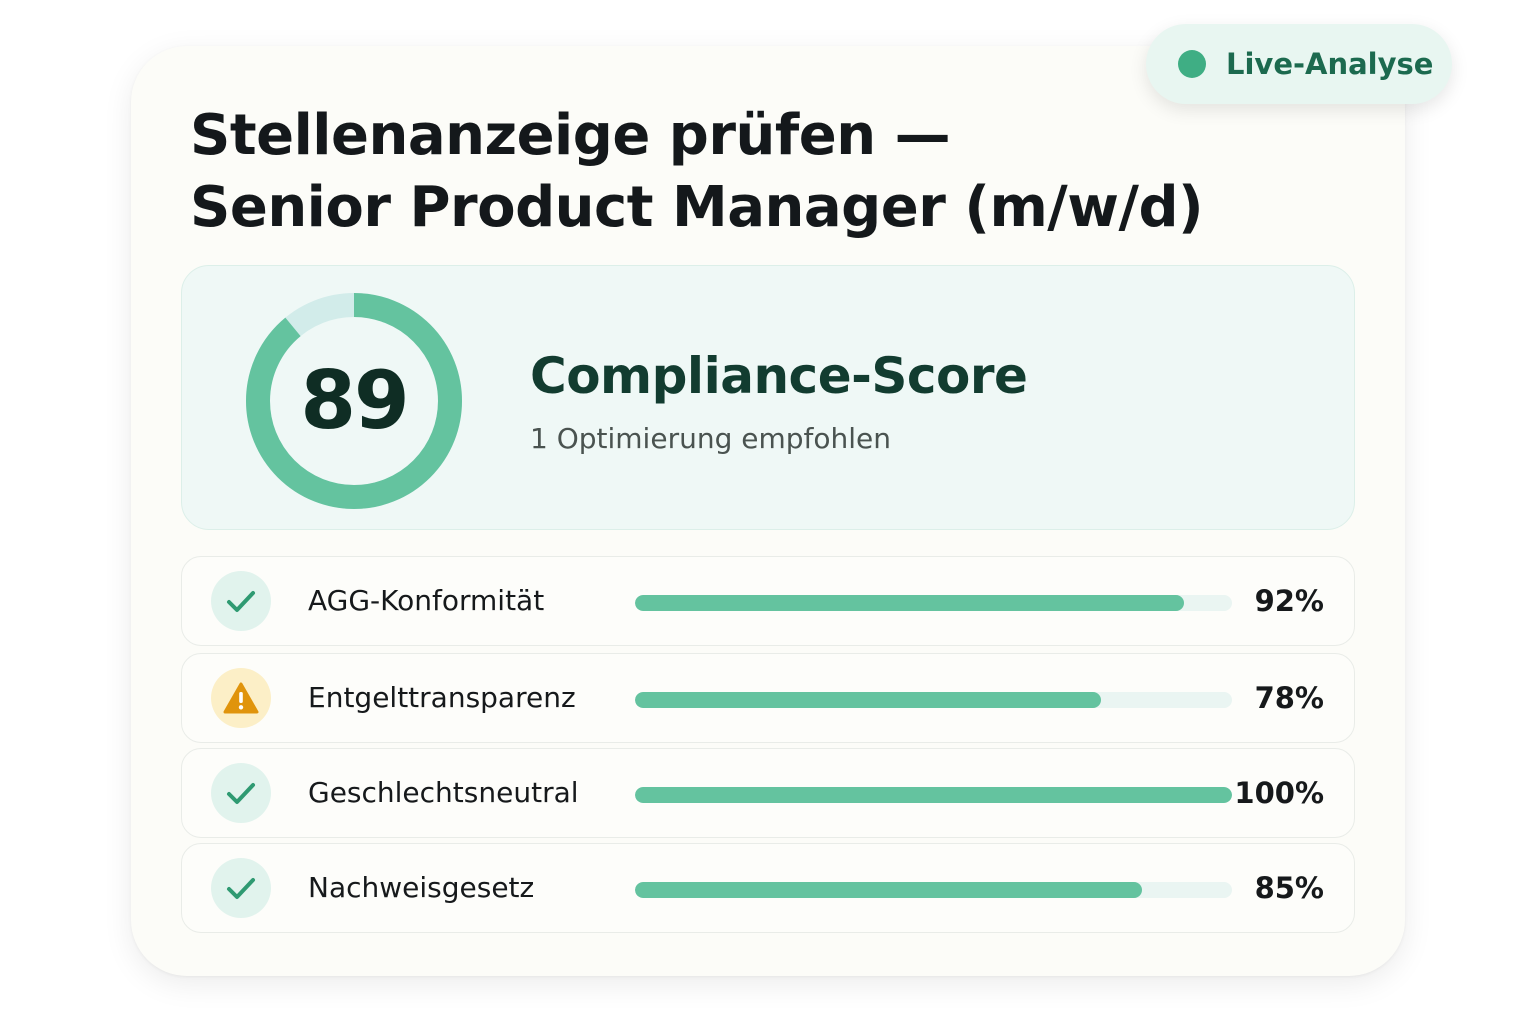 Image resolution: width=1536 pixels, height=1024 pixels. What do you see at coordinates (1192, 64) in the screenshot?
I see `live-status-dot` at bounding box center [1192, 64].